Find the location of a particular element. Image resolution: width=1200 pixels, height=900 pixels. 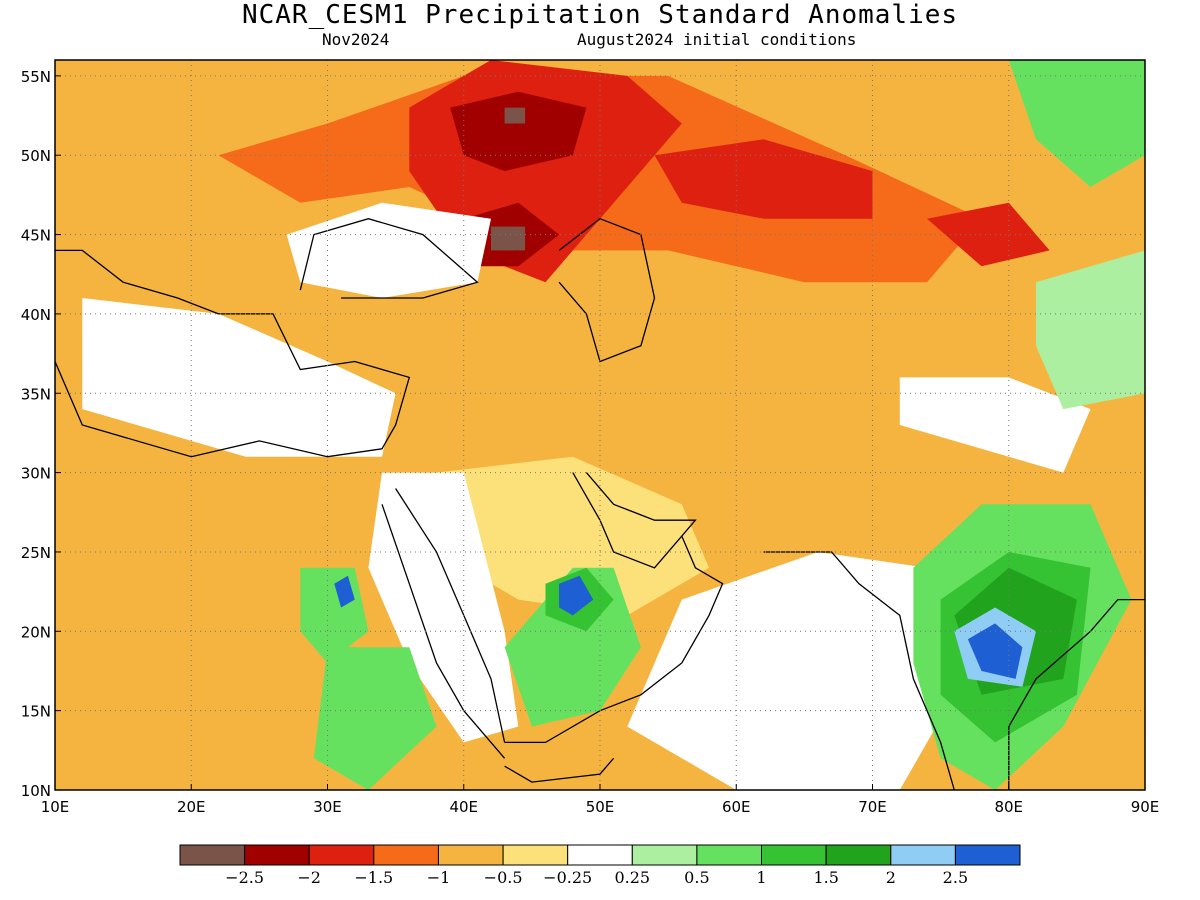

lon-tick-label: 30E is located at coordinates (327, 807).